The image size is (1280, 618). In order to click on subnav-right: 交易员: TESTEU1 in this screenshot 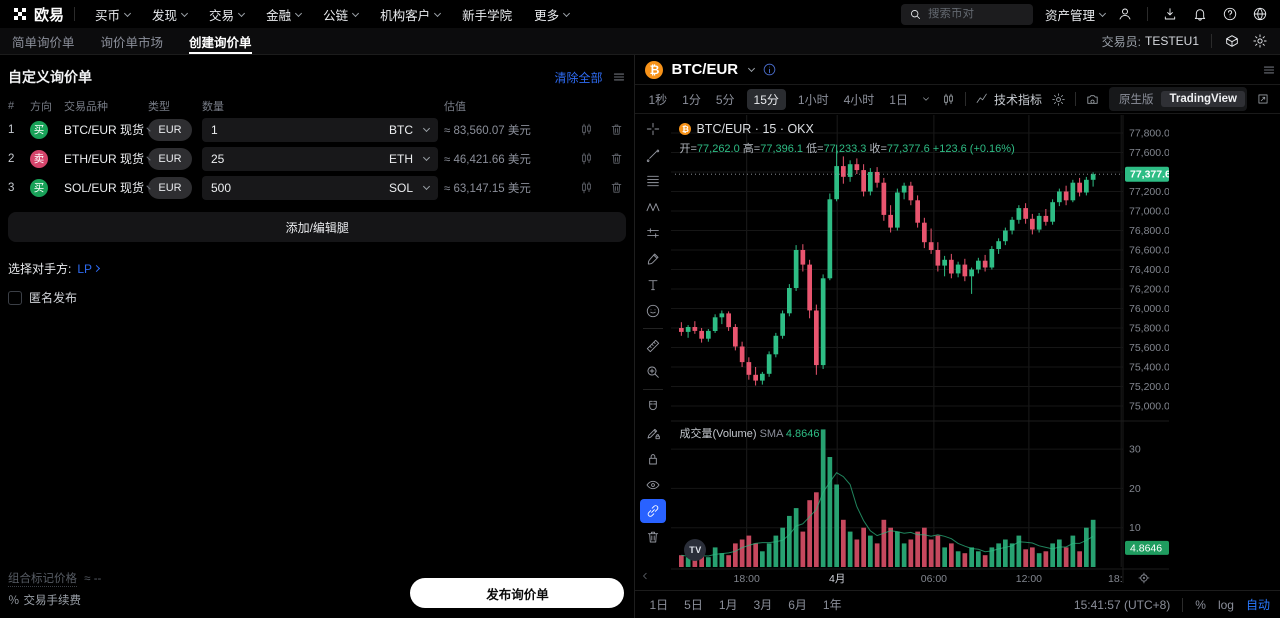, I will do `click(1185, 41)`.